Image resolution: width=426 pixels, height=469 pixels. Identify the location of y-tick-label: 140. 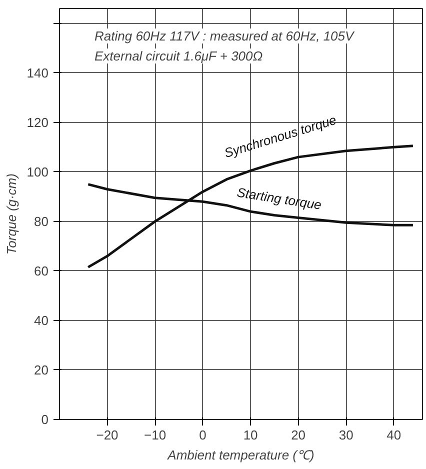
(37, 72).